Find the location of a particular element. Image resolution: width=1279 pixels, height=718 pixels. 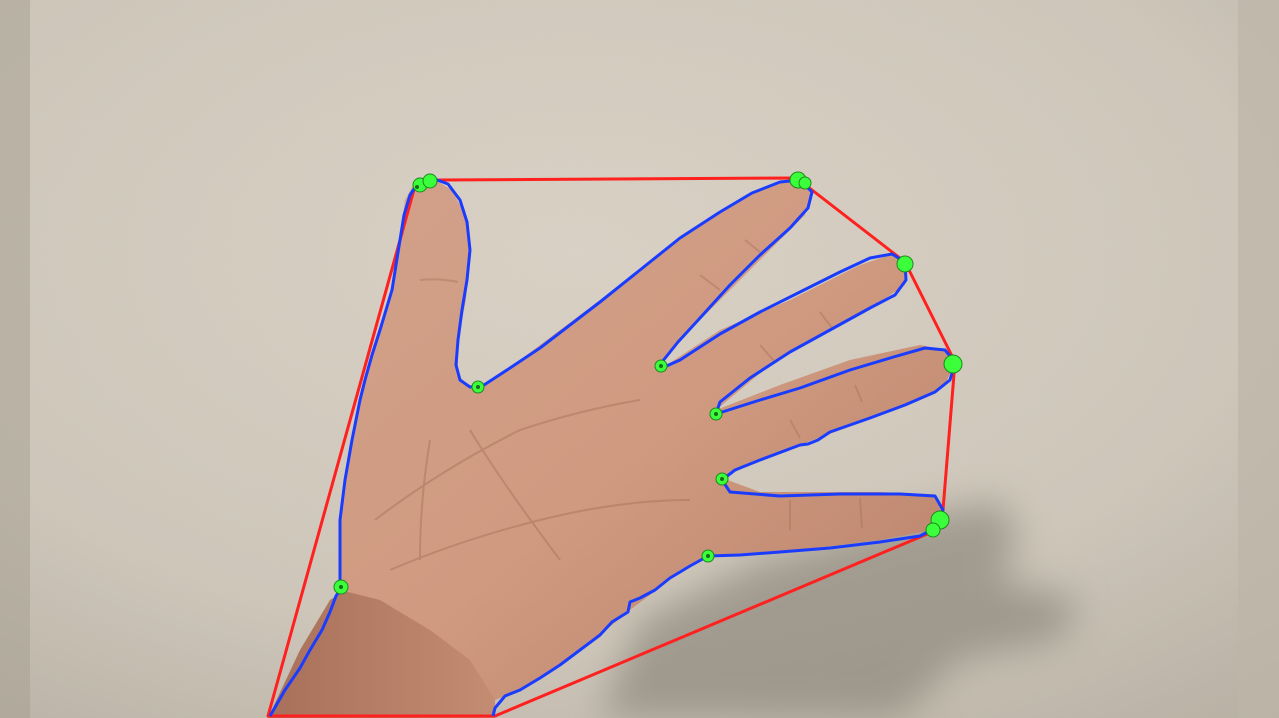

wall-corner-edge is located at coordinates (1258, 359).